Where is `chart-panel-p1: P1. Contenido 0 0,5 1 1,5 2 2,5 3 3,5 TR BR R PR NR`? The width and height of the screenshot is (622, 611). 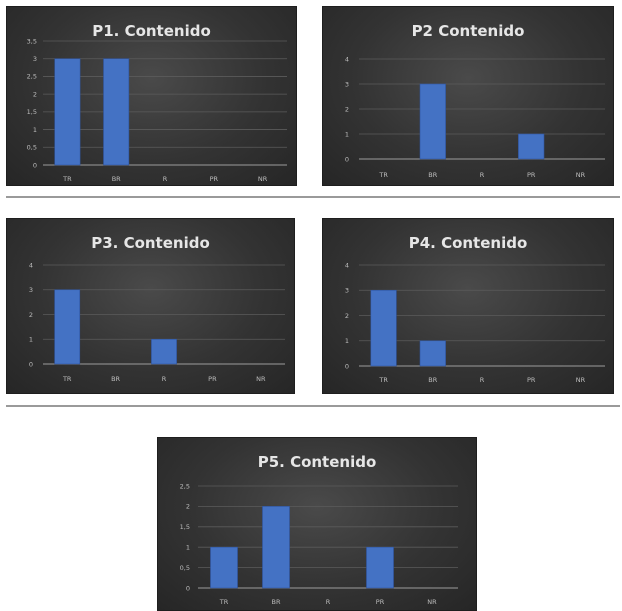 chart-panel-p1: P1. Contenido 0 0,5 1 1,5 2 2,5 3 3,5 TR BR R PR NR is located at coordinates (151, 96).